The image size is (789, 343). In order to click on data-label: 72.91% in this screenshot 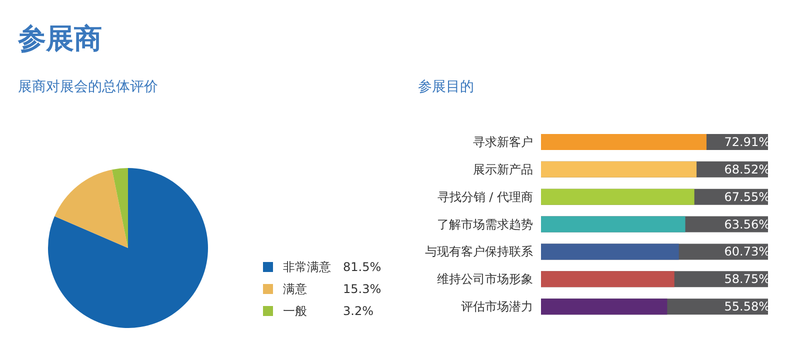, I will do `click(747, 142)`.